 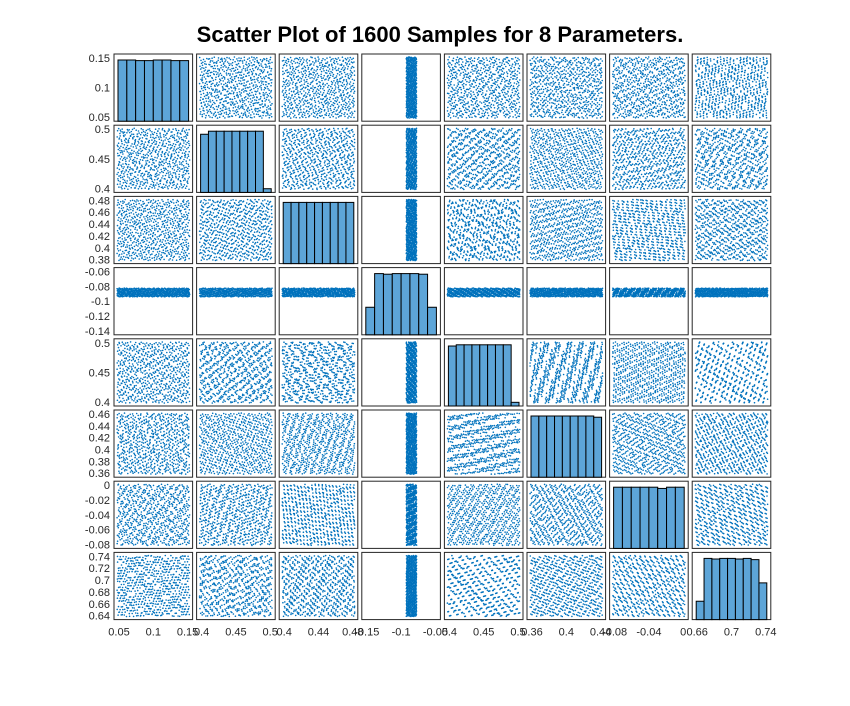 What do you see at coordinates (175, 91) in the screenshot?
I see `histogram-bar` at bounding box center [175, 91].